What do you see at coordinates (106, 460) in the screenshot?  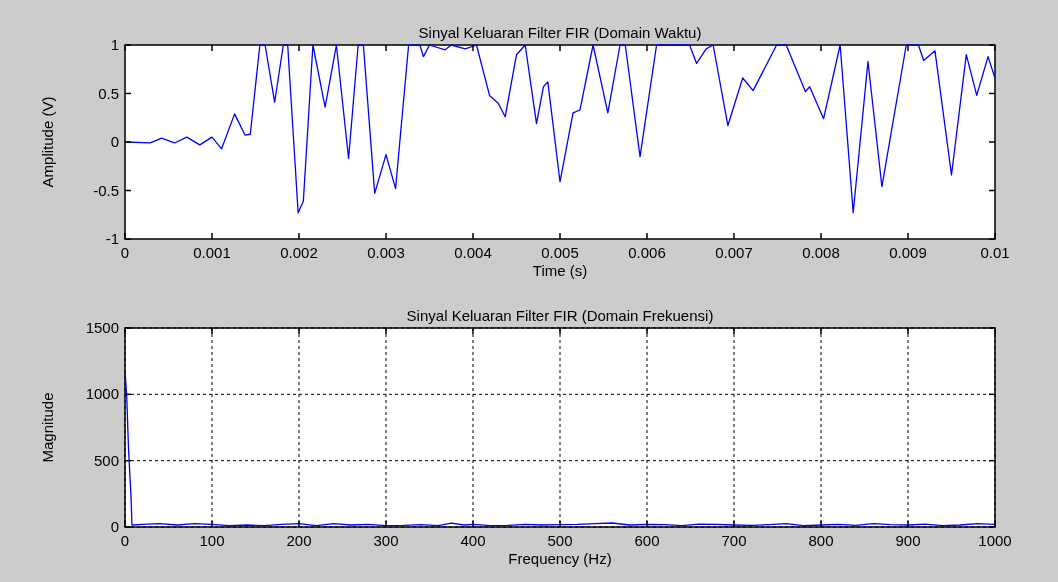 I see `y-tick-label: 500` at bounding box center [106, 460].